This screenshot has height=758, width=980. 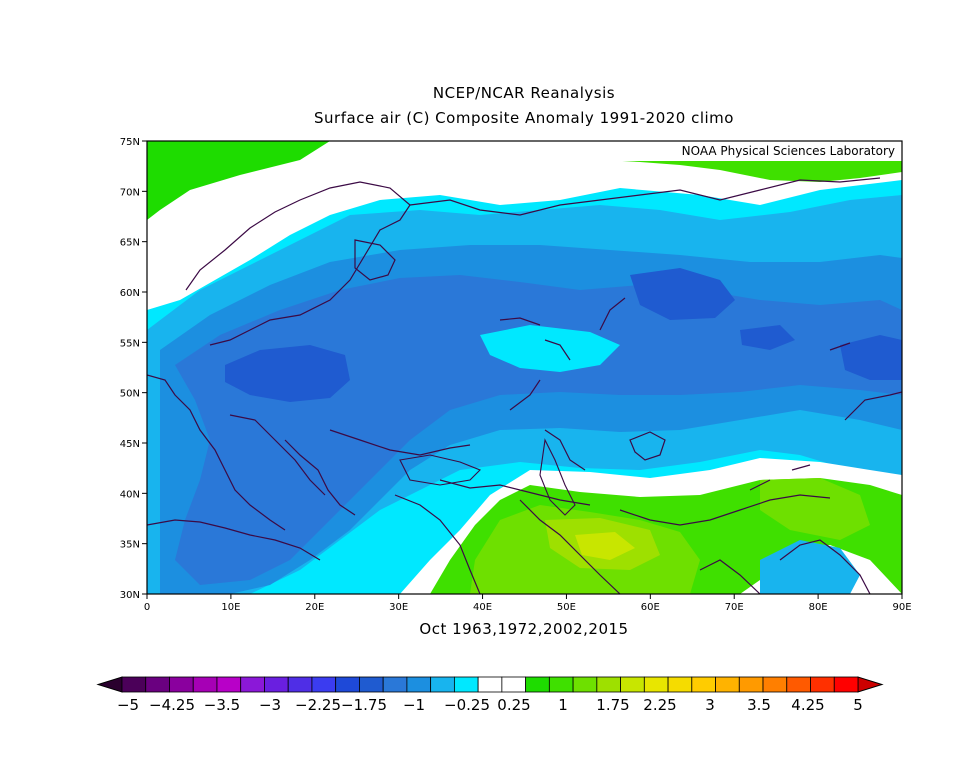 I want to click on lon-tick-label: 0, so click(x=147, y=607).